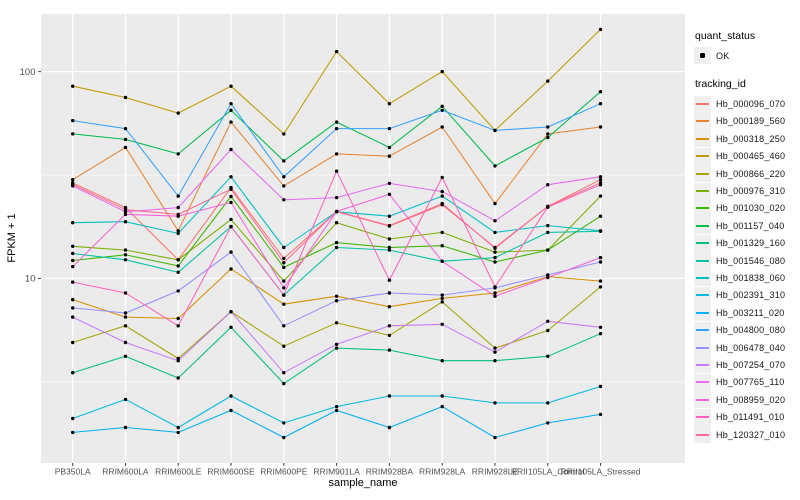 Image resolution: width=800 pixels, height=500 pixels. What do you see at coordinates (739, 295) in the screenshot?
I see `legend-item-Hb_002391_310: Hb_002391_310` at bounding box center [739, 295].